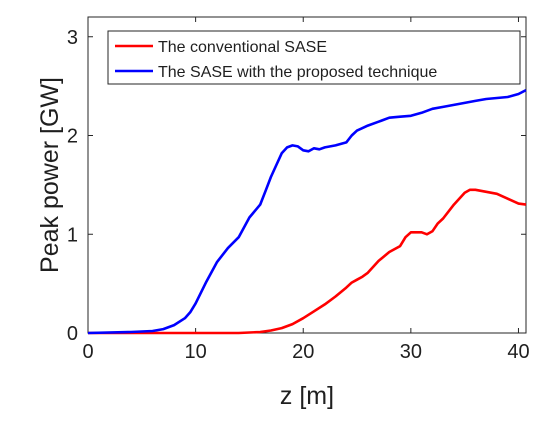 This screenshot has height=435, width=550. What do you see at coordinates (303, 352) in the screenshot?
I see `x-tick-label: 20` at bounding box center [303, 352].